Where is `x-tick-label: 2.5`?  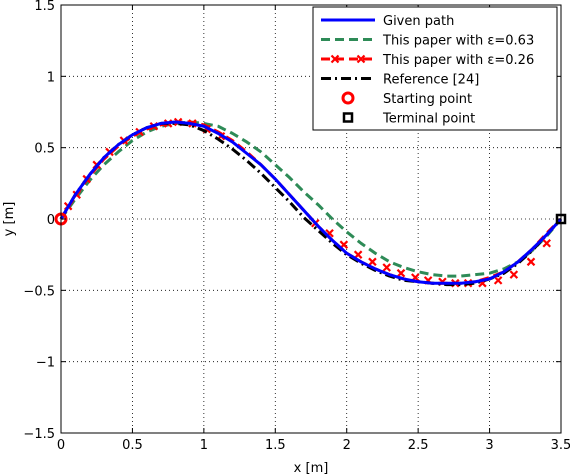 x-tick-label: 2.5 is located at coordinates (418, 445).